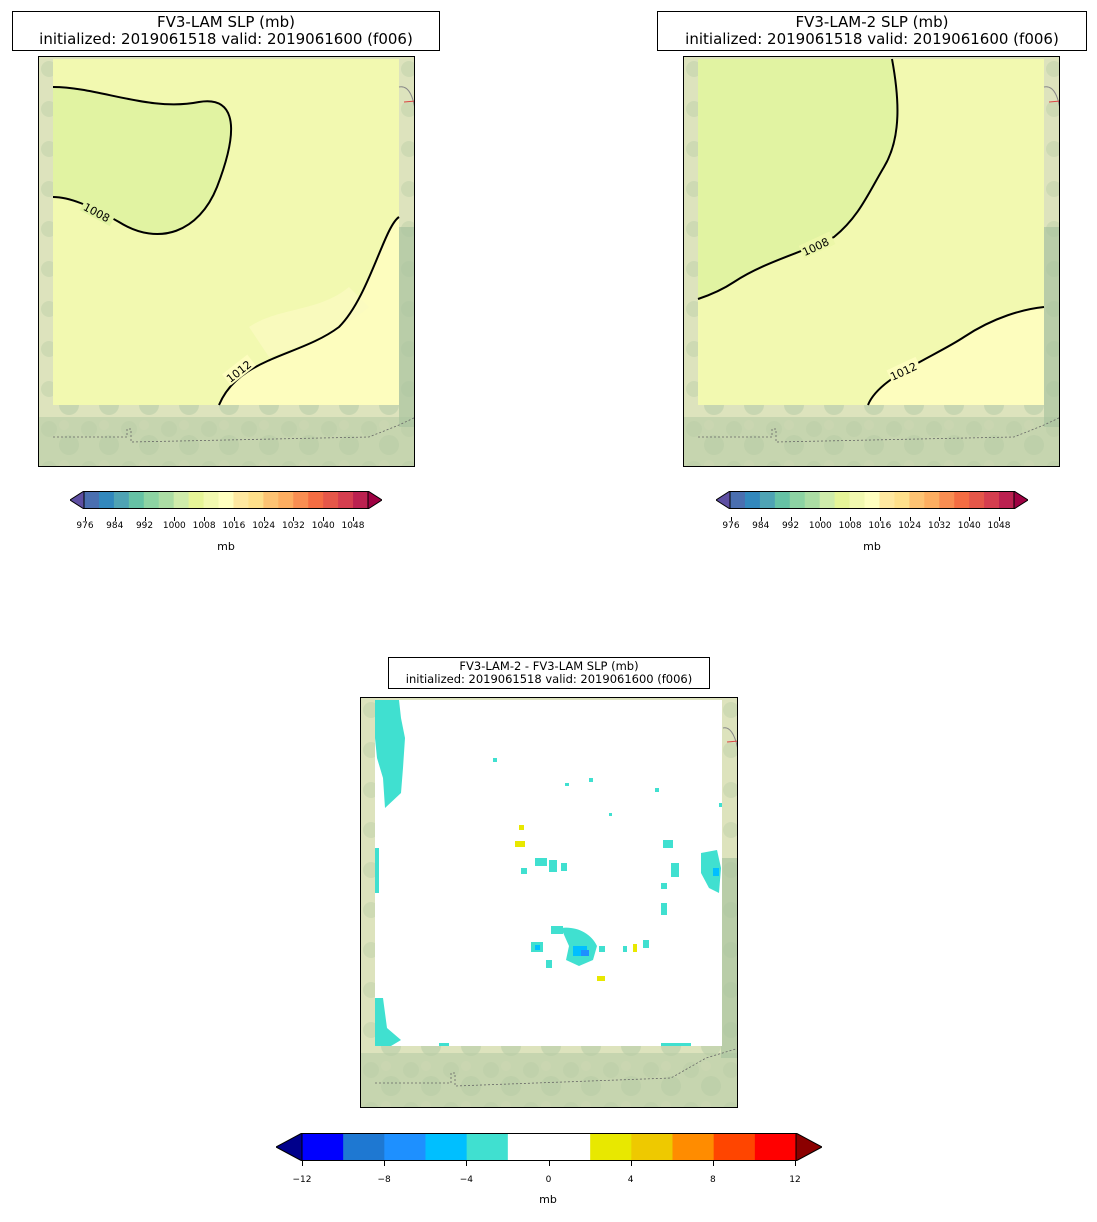  Describe the element at coordinates (220, 526) in the screenshot. I see `top-left-colorbar-ticks: 976 984 992 1000 1008 1016 1024 1032 1040 1048` at that location.